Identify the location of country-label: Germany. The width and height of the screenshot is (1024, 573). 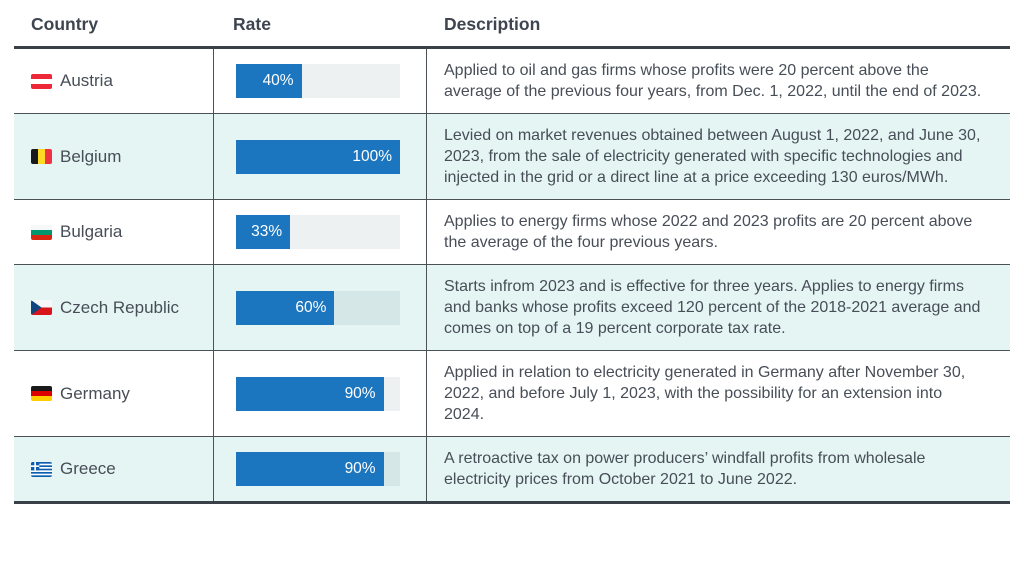
(95, 393).